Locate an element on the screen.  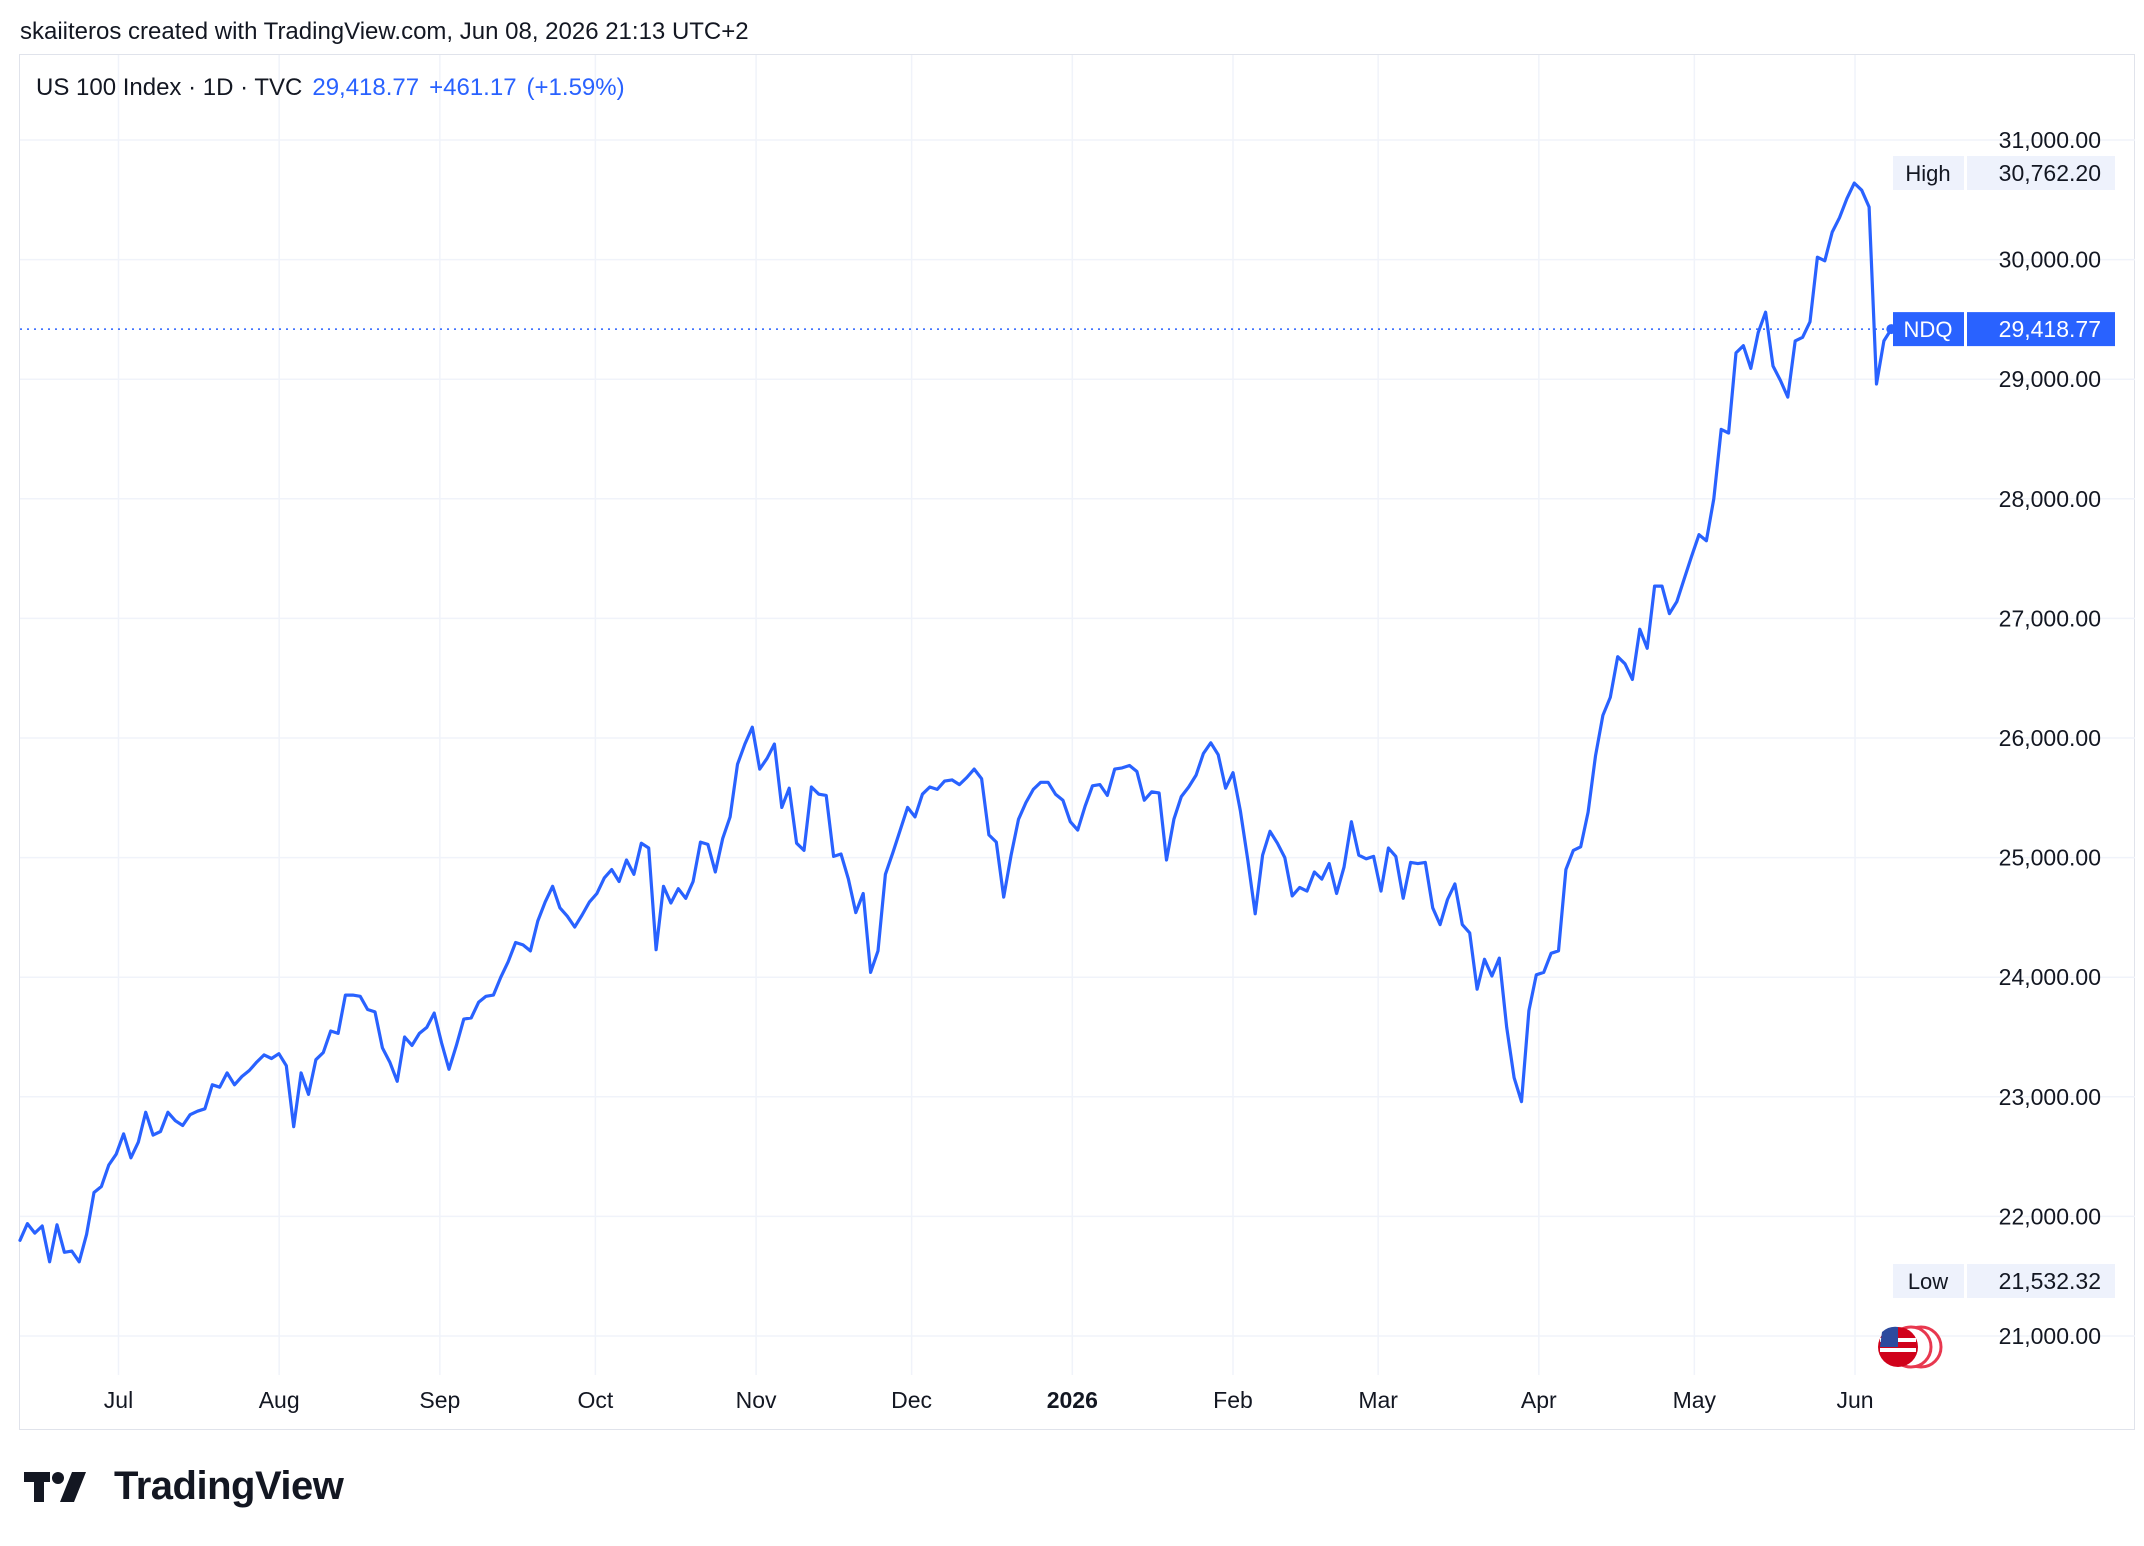
last-price-badge-label: NDQ is located at coordinates (1928, 329).